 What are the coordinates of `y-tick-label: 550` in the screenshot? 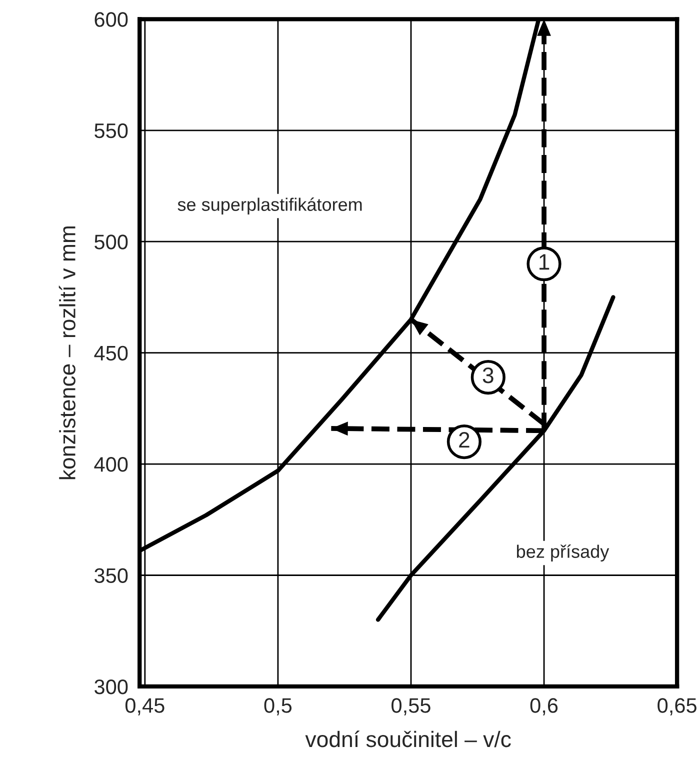 It's located at (111, 130).